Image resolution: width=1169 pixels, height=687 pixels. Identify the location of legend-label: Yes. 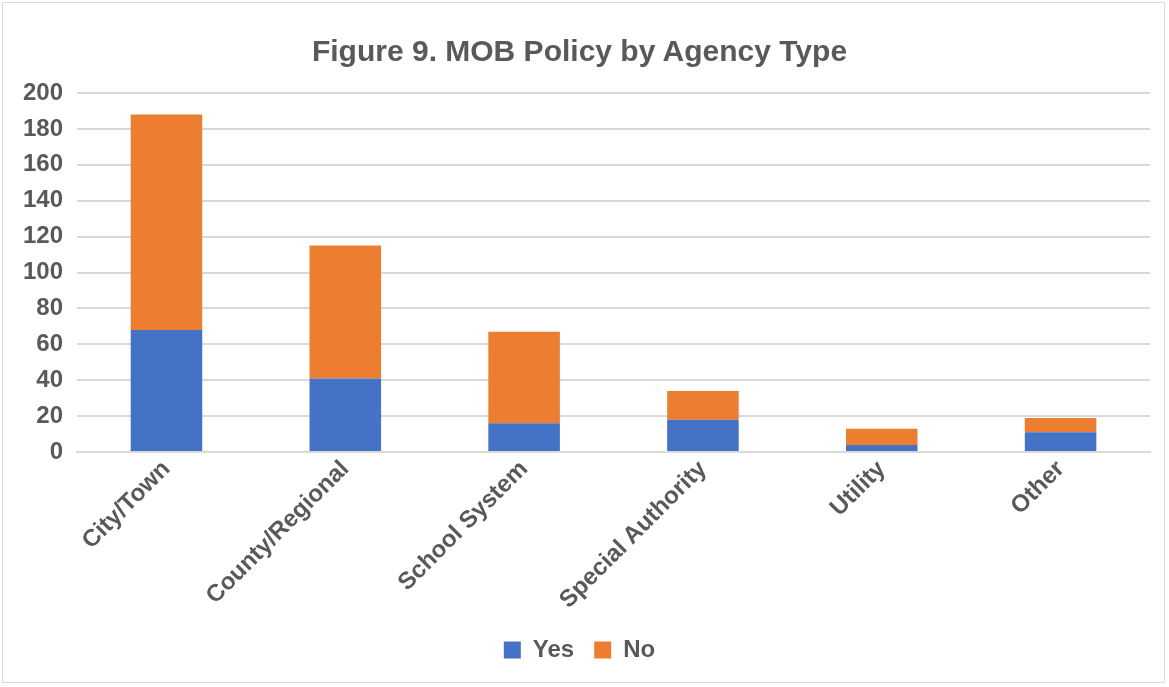
(553, 648).